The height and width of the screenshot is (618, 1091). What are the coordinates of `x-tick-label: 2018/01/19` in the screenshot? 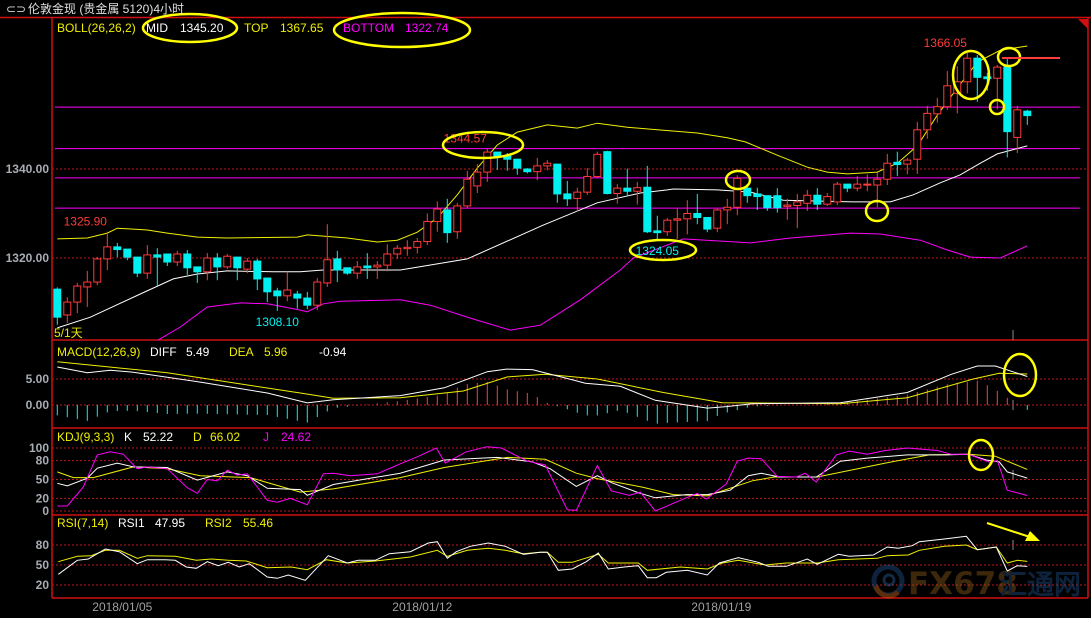 It's located at (721, 607).